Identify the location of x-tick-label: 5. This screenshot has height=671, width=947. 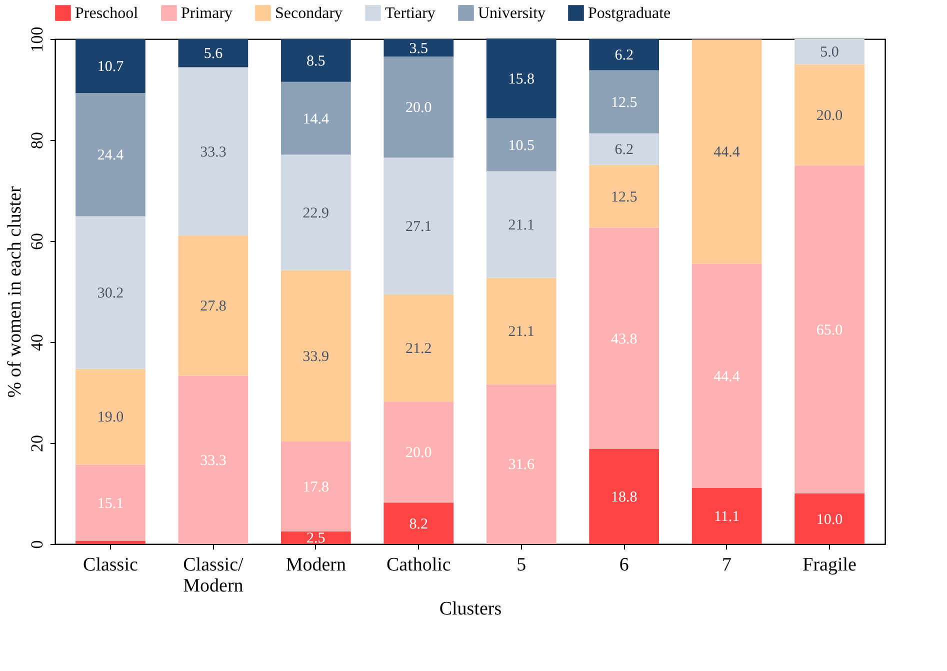
(521, 565).